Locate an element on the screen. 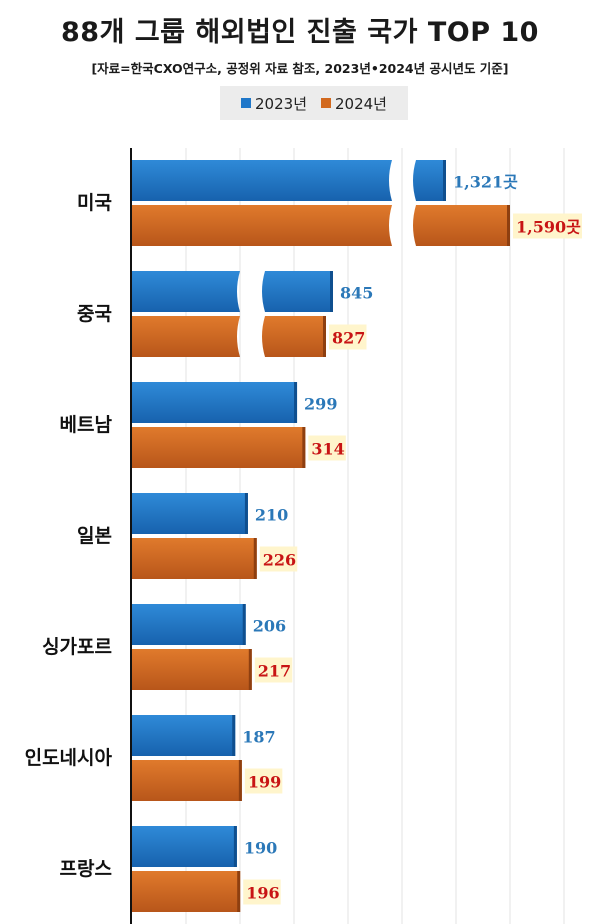 This screenshot has width=600, height=924. legend-item-2024: 2024년 is located at coordinates (354, 103).